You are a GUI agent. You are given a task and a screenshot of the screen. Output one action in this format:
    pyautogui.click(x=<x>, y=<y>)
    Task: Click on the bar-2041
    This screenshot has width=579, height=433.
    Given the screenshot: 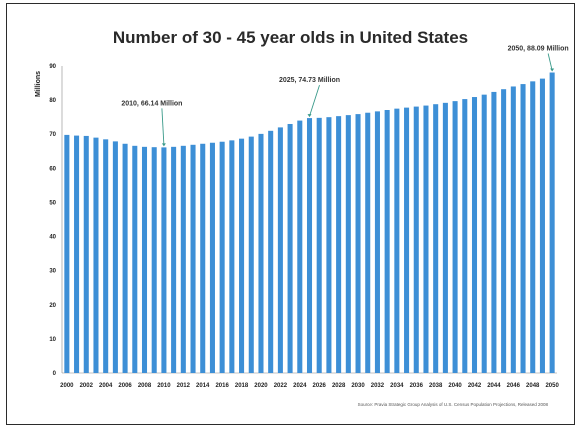 What is the action you would take?
    pyautogui.click(x=465, y=236)
    